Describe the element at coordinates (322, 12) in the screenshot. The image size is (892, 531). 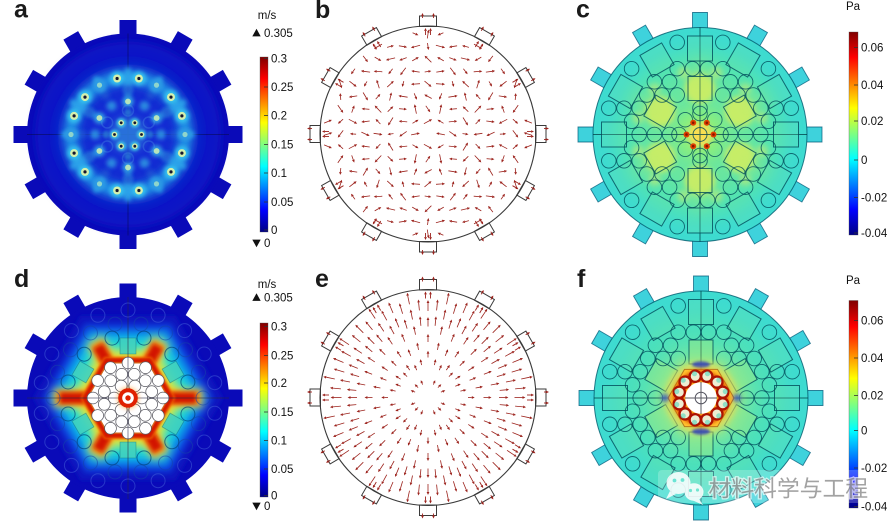
I see `svg-text: b` at that location.